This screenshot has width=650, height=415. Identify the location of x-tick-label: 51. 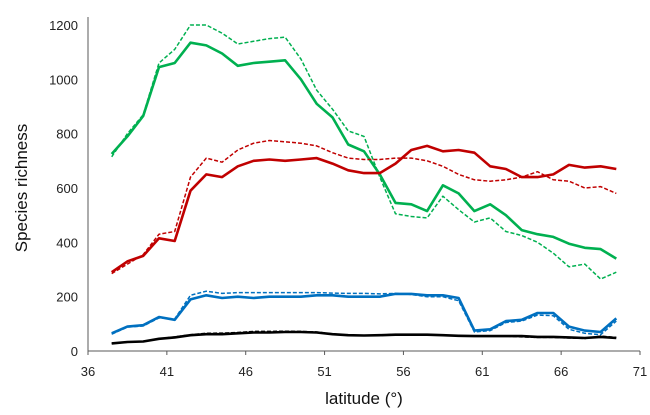
(324, 371).